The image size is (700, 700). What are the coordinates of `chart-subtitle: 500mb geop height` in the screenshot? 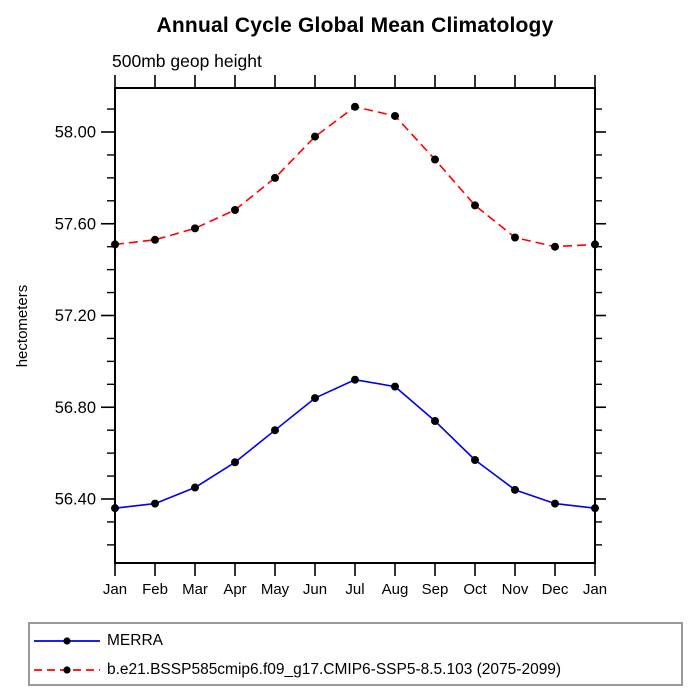 It's located at (187, 61).